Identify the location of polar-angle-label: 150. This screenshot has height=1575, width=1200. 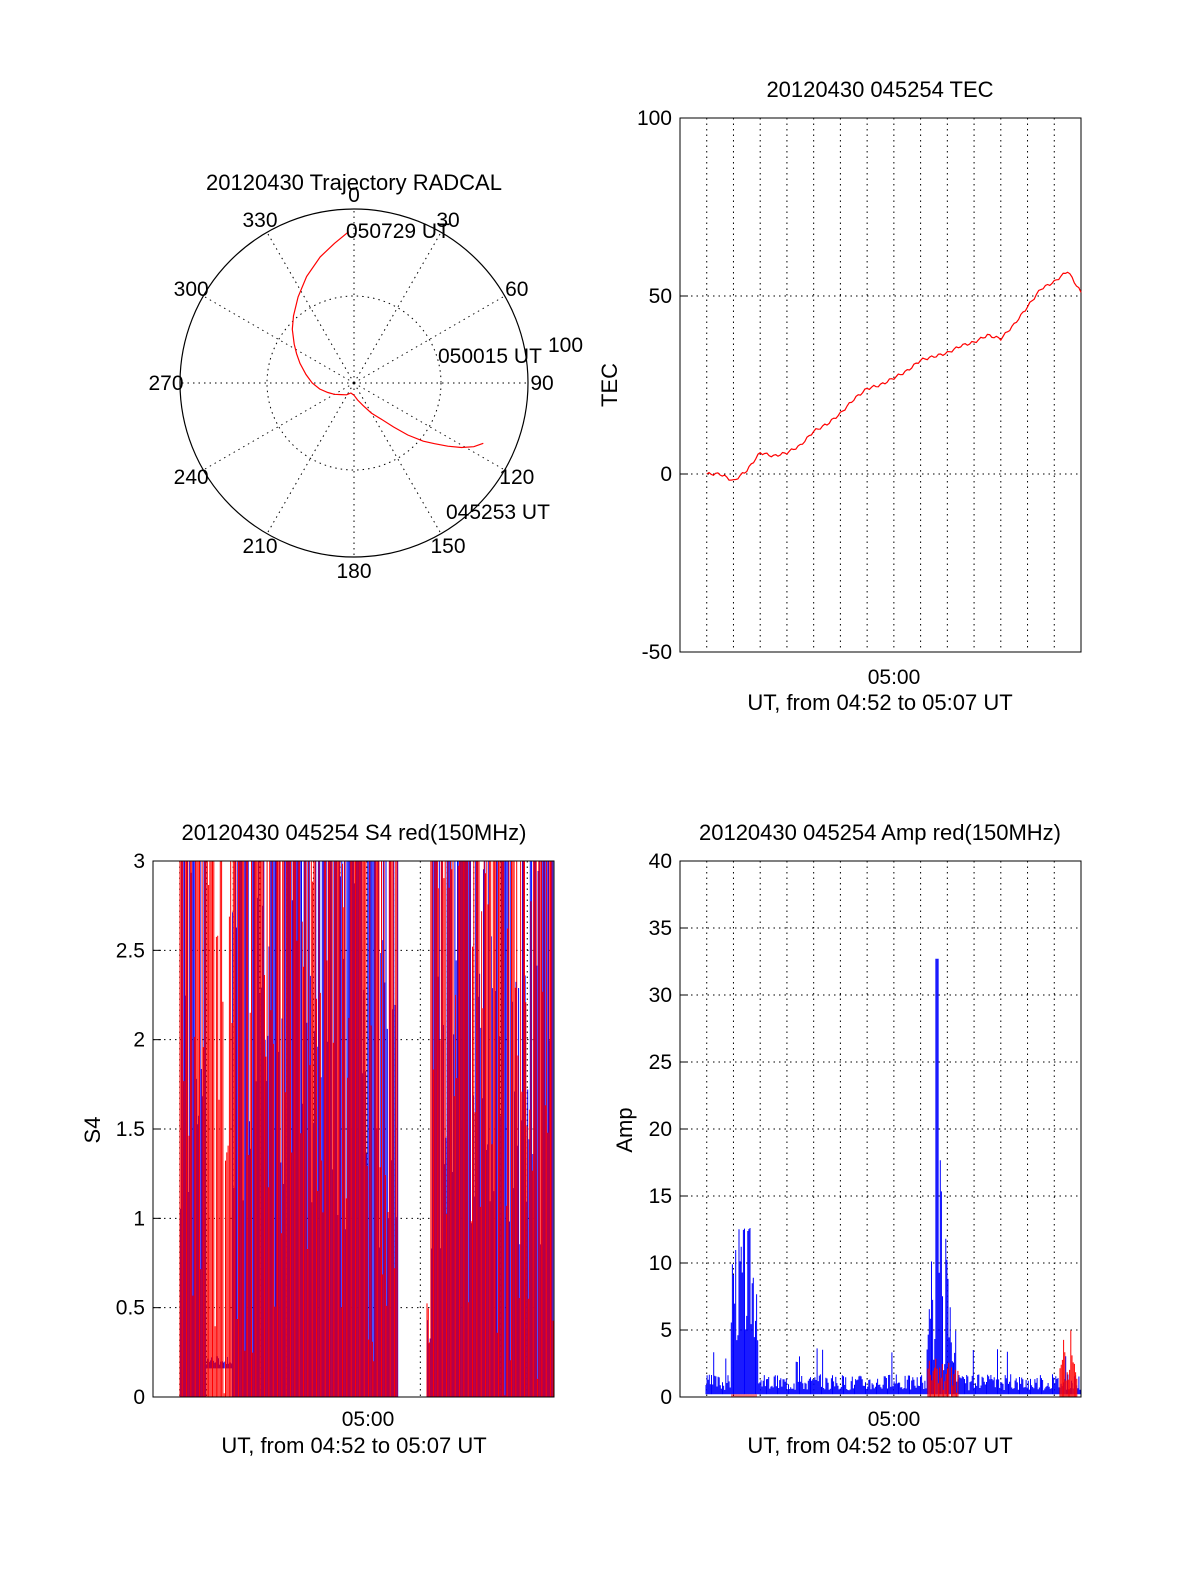
(447, 546).